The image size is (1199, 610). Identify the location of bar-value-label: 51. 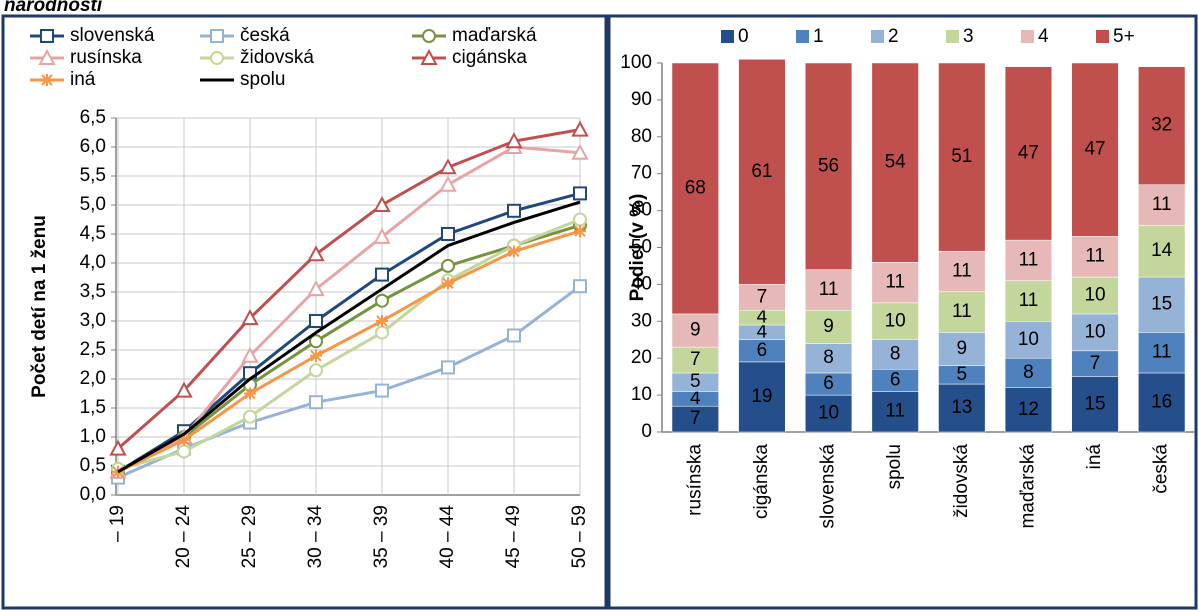
(961, 156).